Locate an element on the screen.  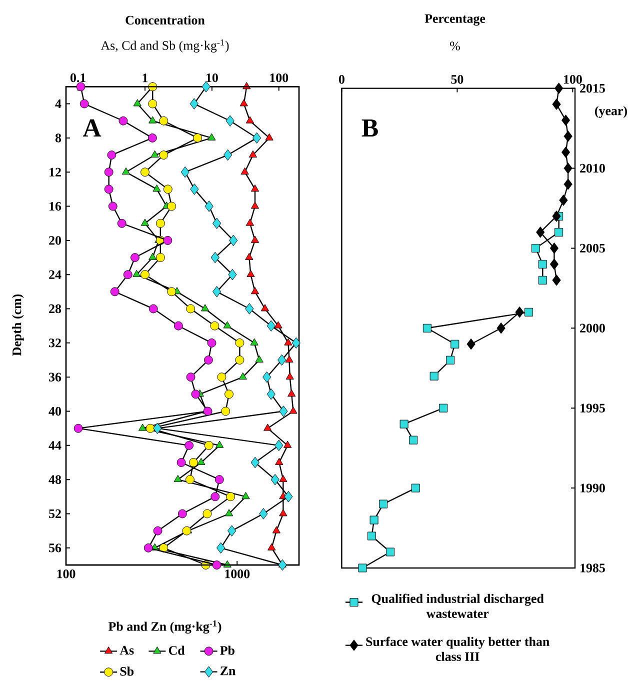
y-tick-label: 48 is located at coordinates (55, 479).